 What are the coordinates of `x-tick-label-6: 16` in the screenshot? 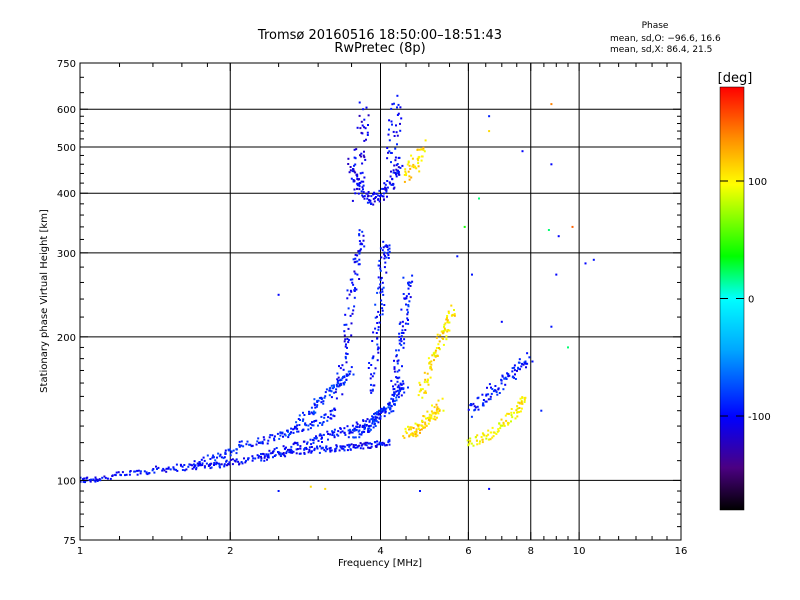 It's located at (681, 551).